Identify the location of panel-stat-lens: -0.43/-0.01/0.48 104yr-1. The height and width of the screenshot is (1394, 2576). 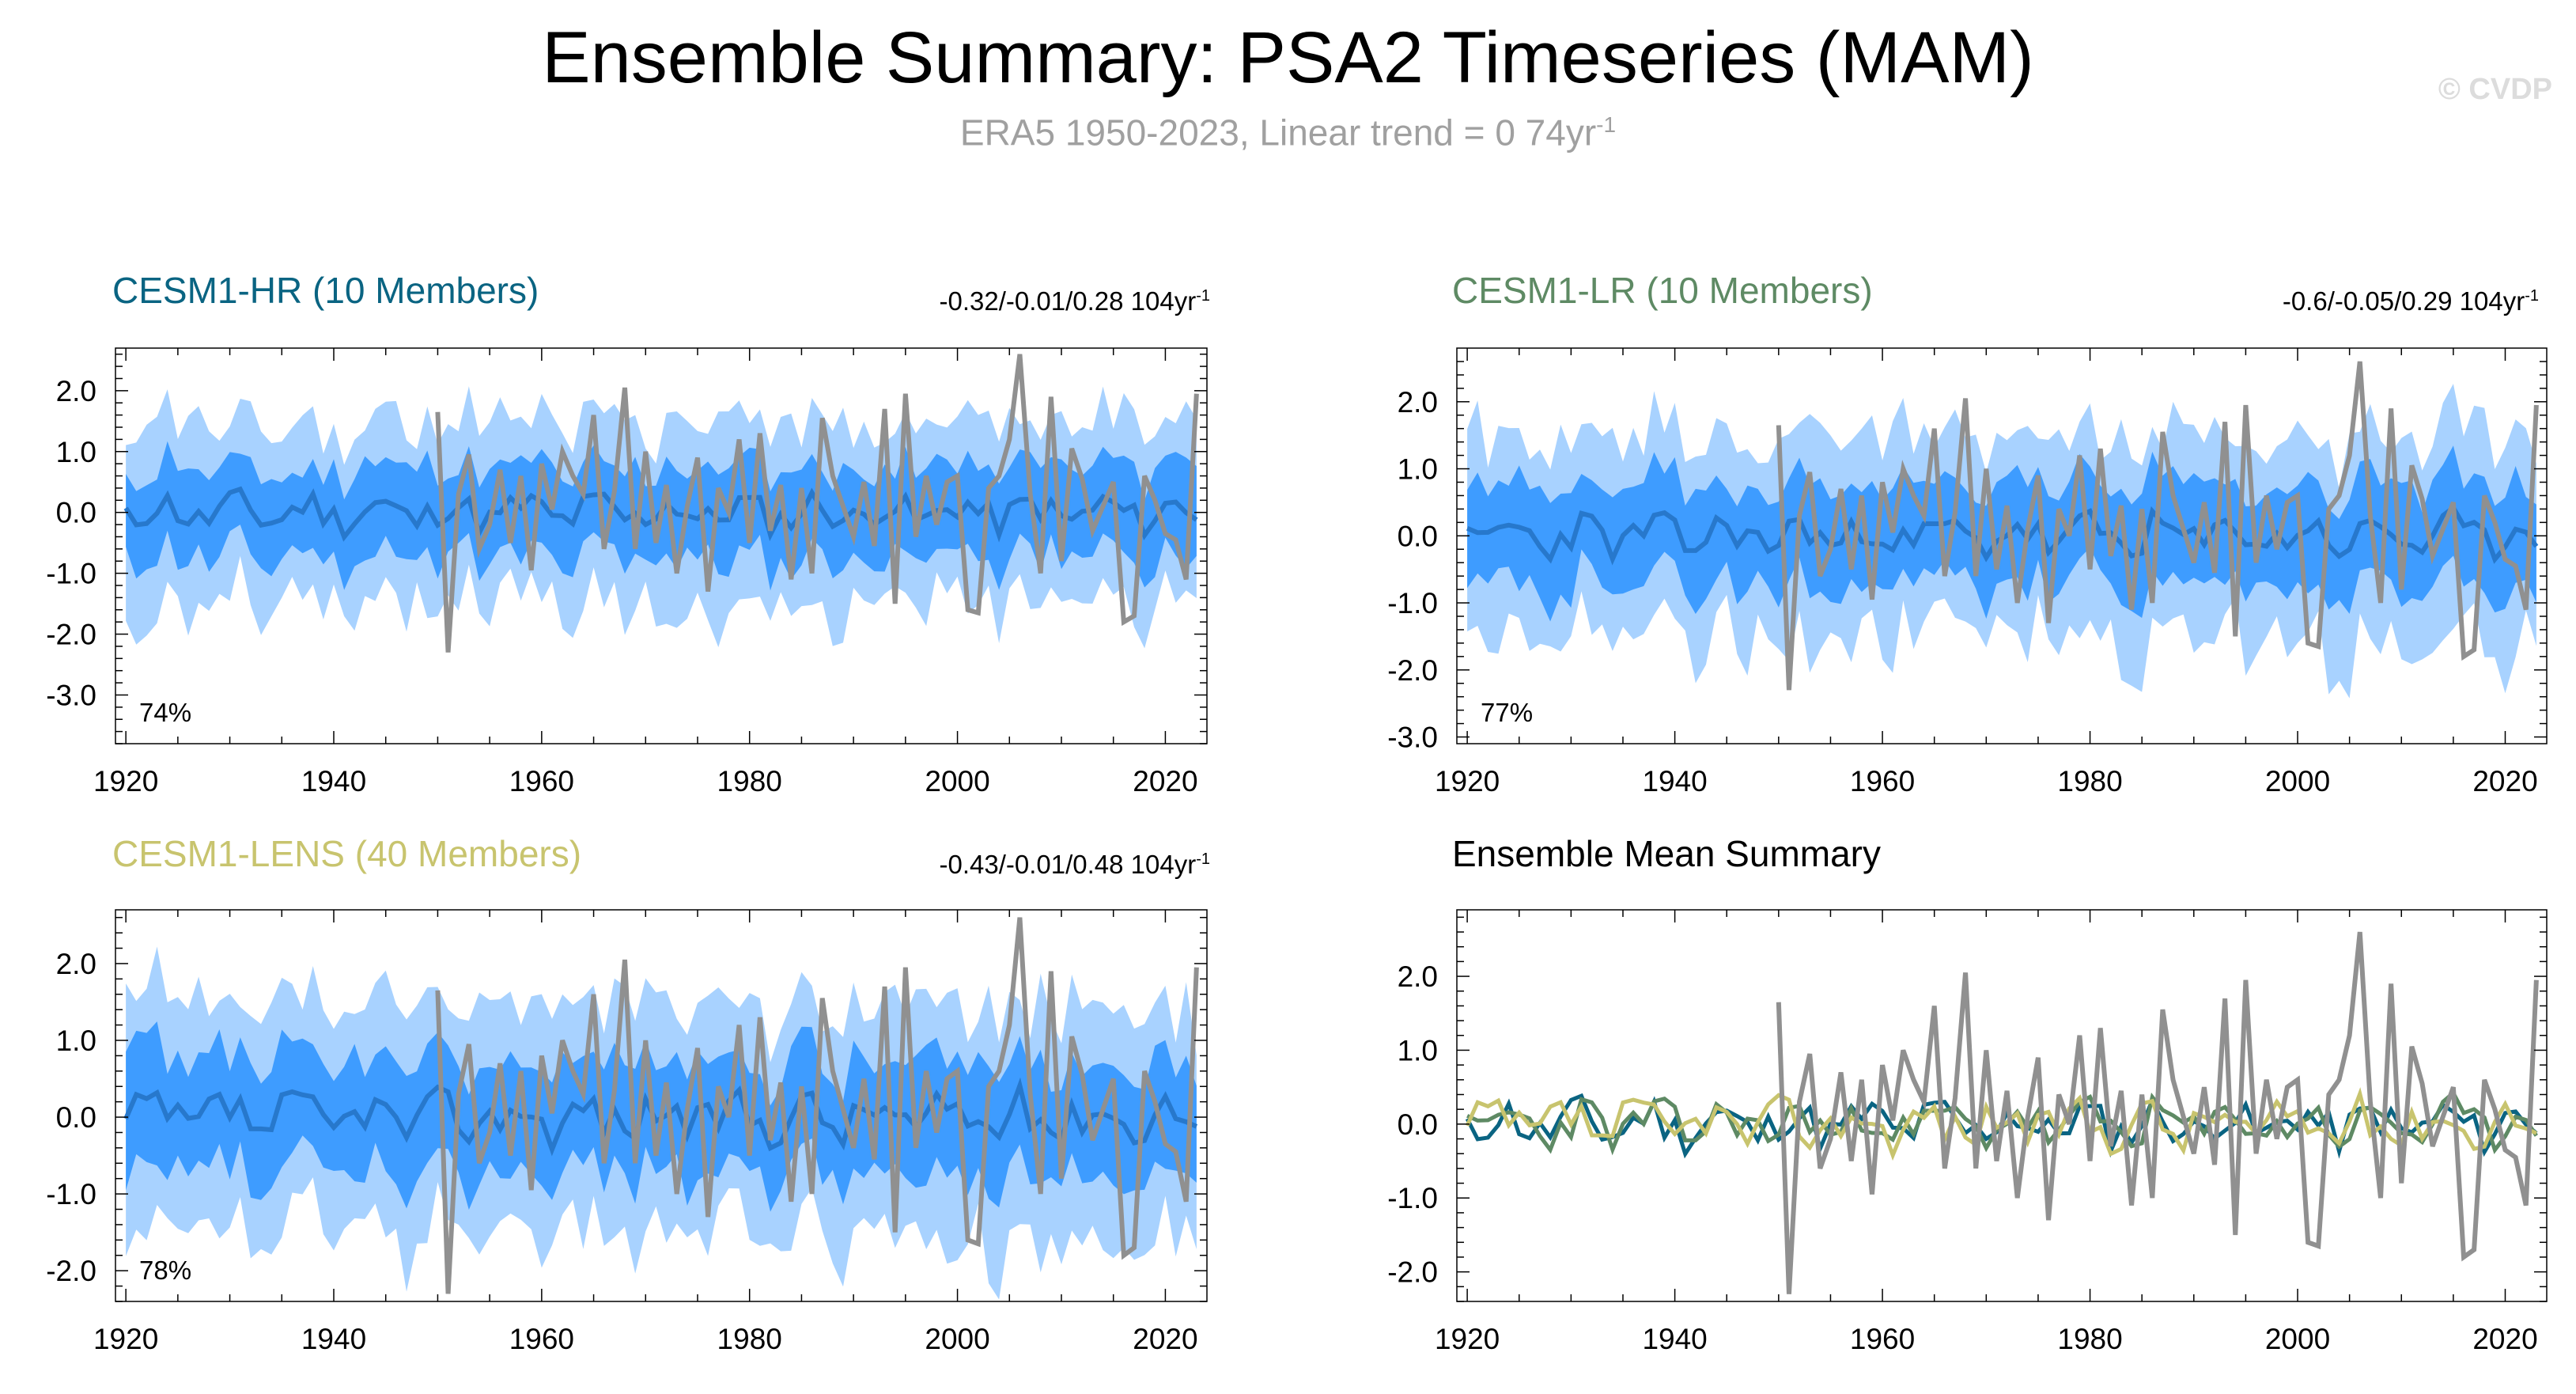
(1020, 862).